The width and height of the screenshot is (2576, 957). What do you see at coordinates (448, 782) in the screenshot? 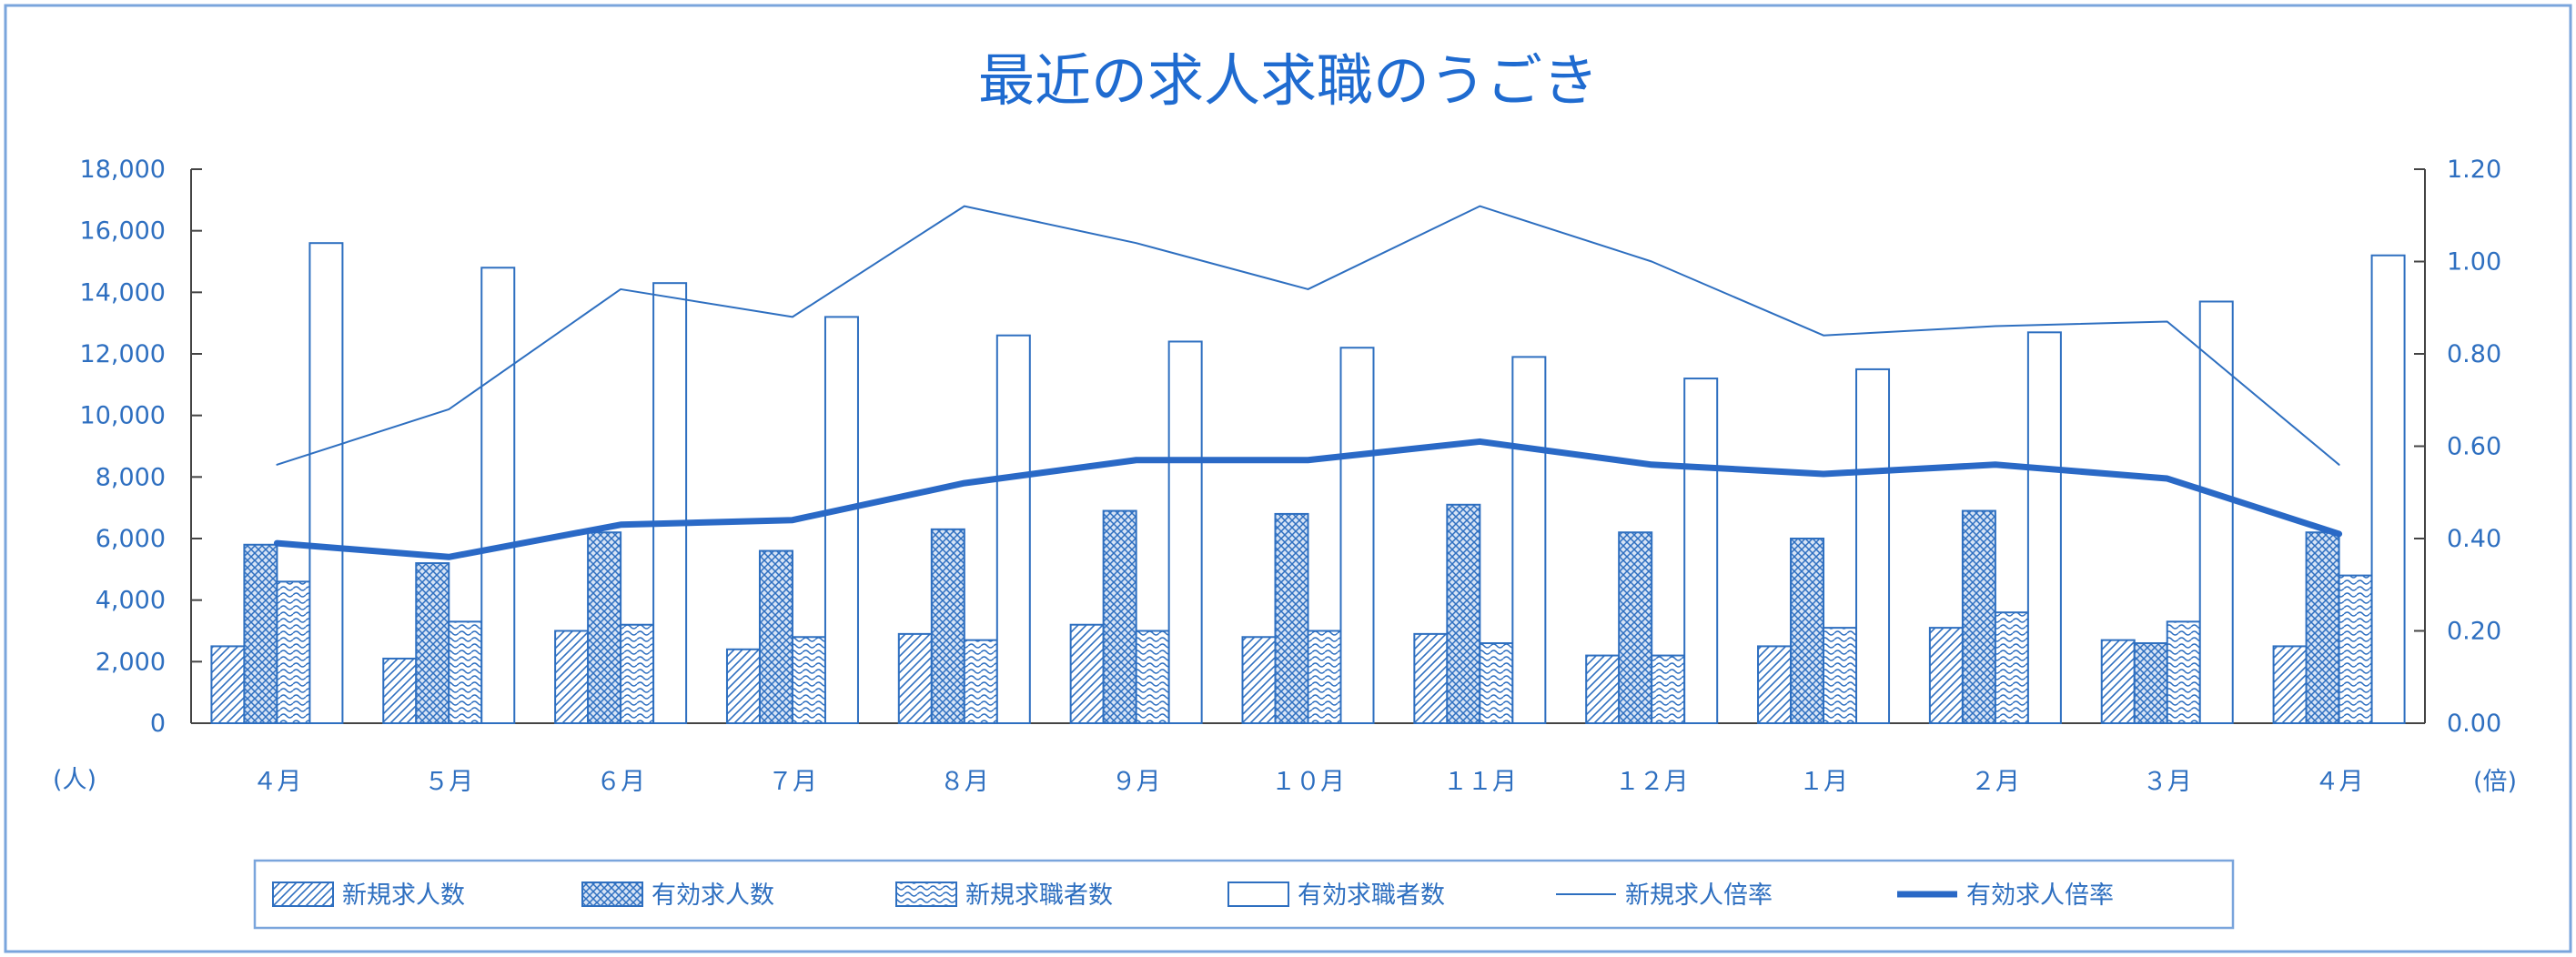
I see `x-tick-label: ５月` at bounding box center [448, 782].